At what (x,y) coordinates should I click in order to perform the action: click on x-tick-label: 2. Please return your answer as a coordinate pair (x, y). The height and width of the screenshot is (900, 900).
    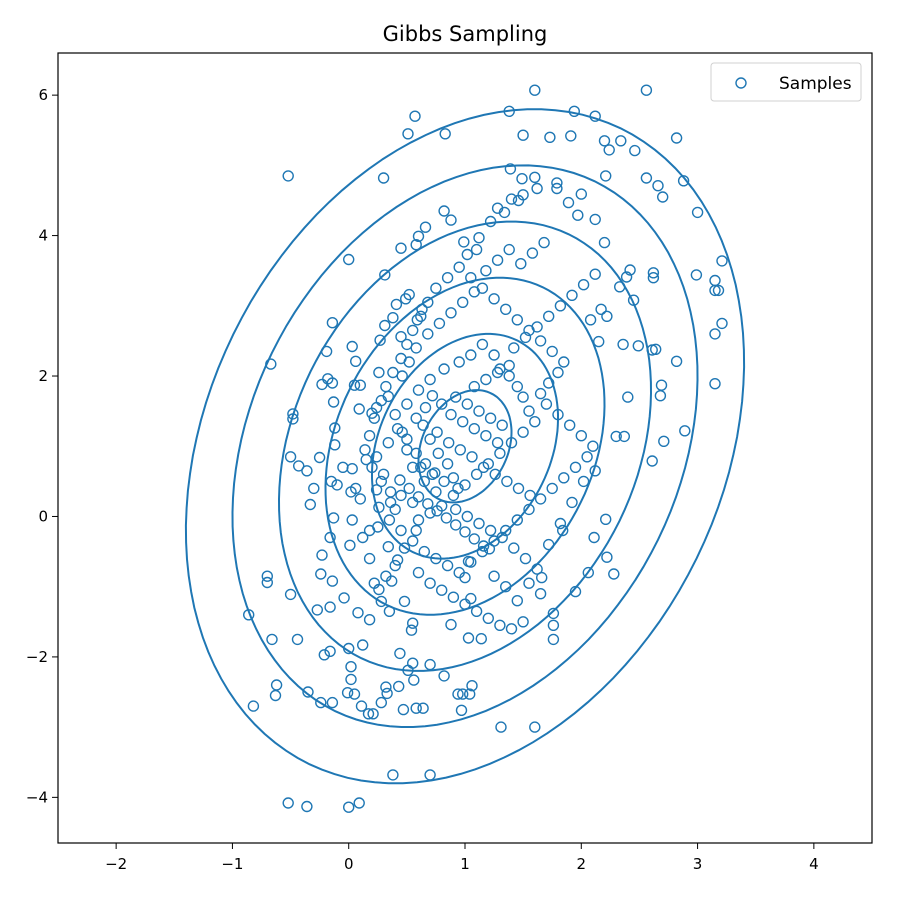
    Looking at the image, I should click on (582, 864).